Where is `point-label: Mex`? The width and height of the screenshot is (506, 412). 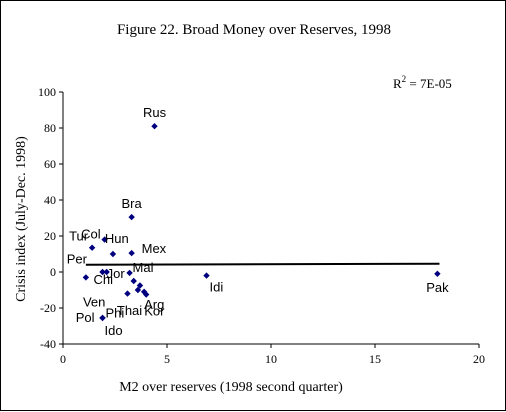 point-label: Mex is located at coordinates (154, 248).